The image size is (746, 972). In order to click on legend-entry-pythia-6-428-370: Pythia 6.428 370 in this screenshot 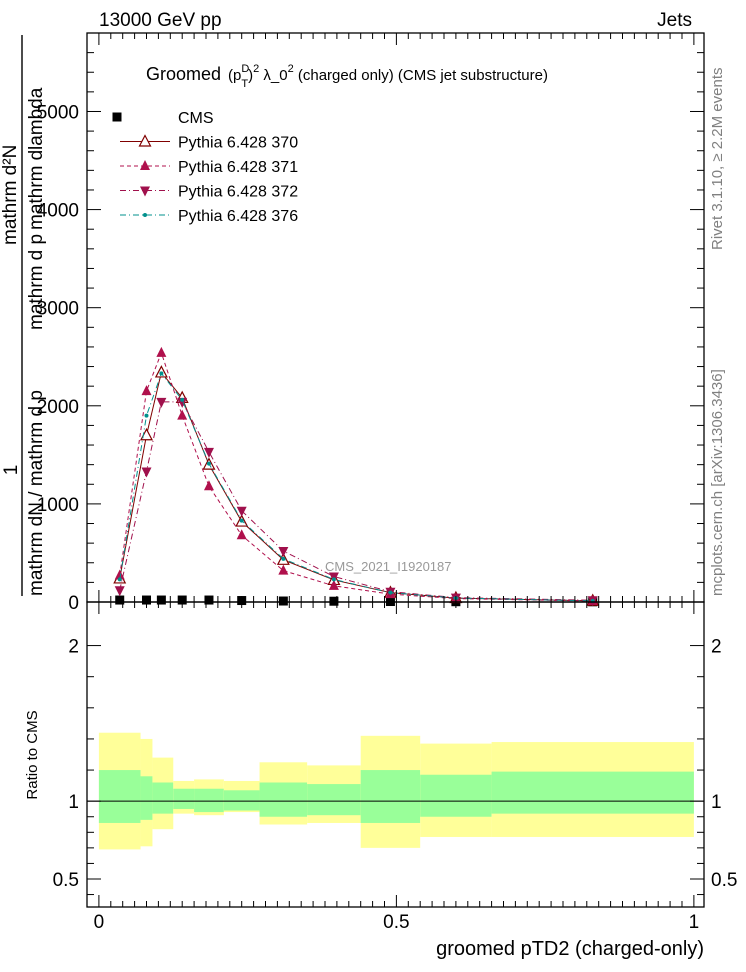, I will do `click(209, 143)`.